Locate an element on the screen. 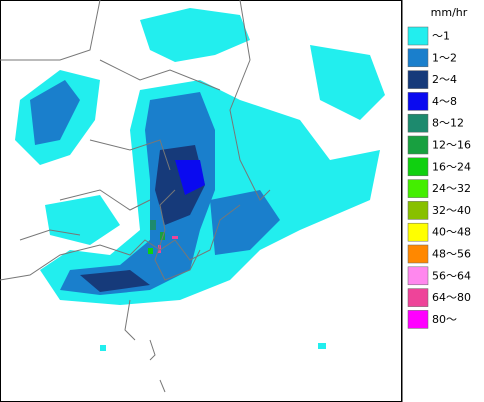  legend-label: 48～56 is located at coordinates (451, 254).